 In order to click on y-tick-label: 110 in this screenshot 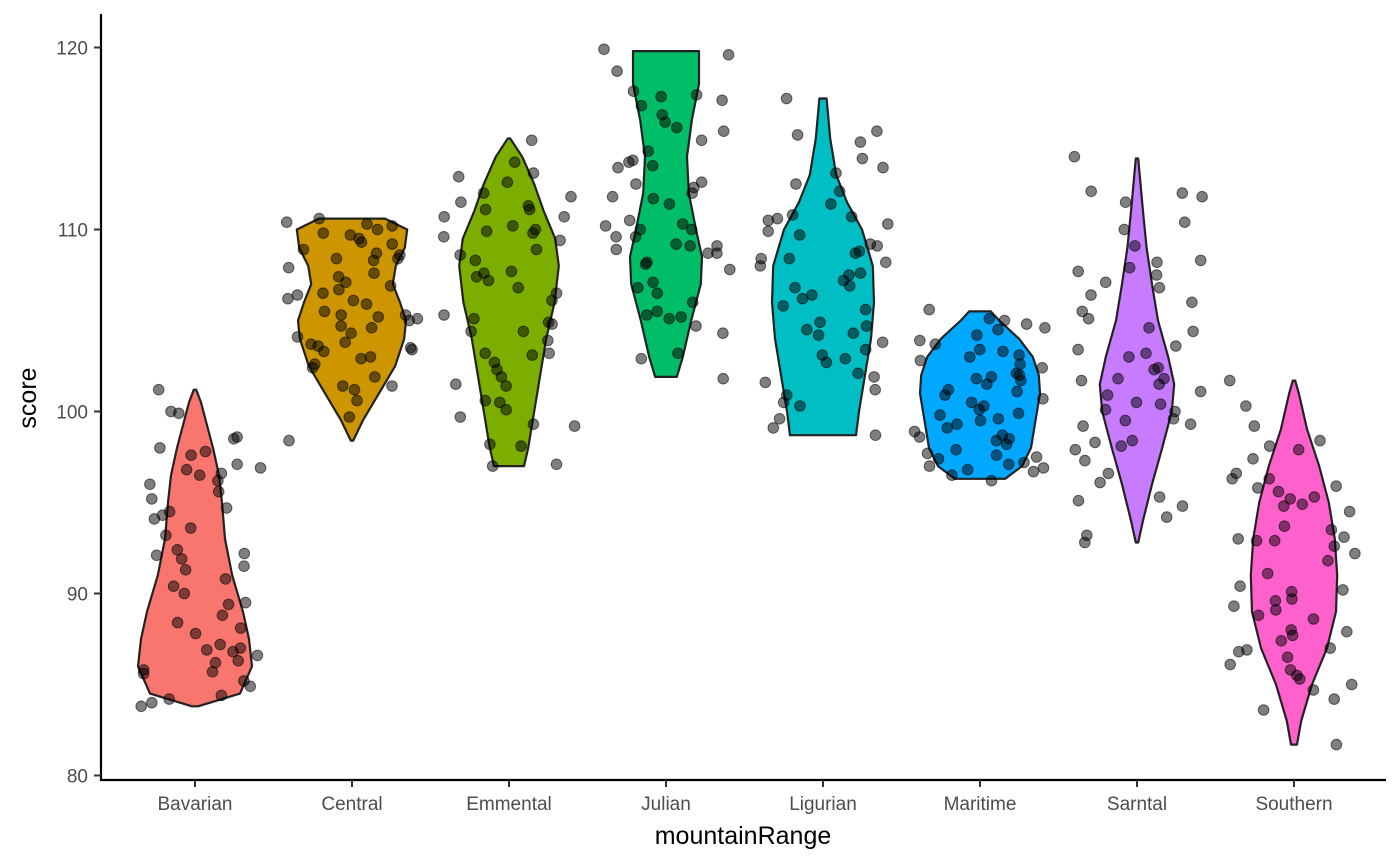, I will do `click(73, 231)`.